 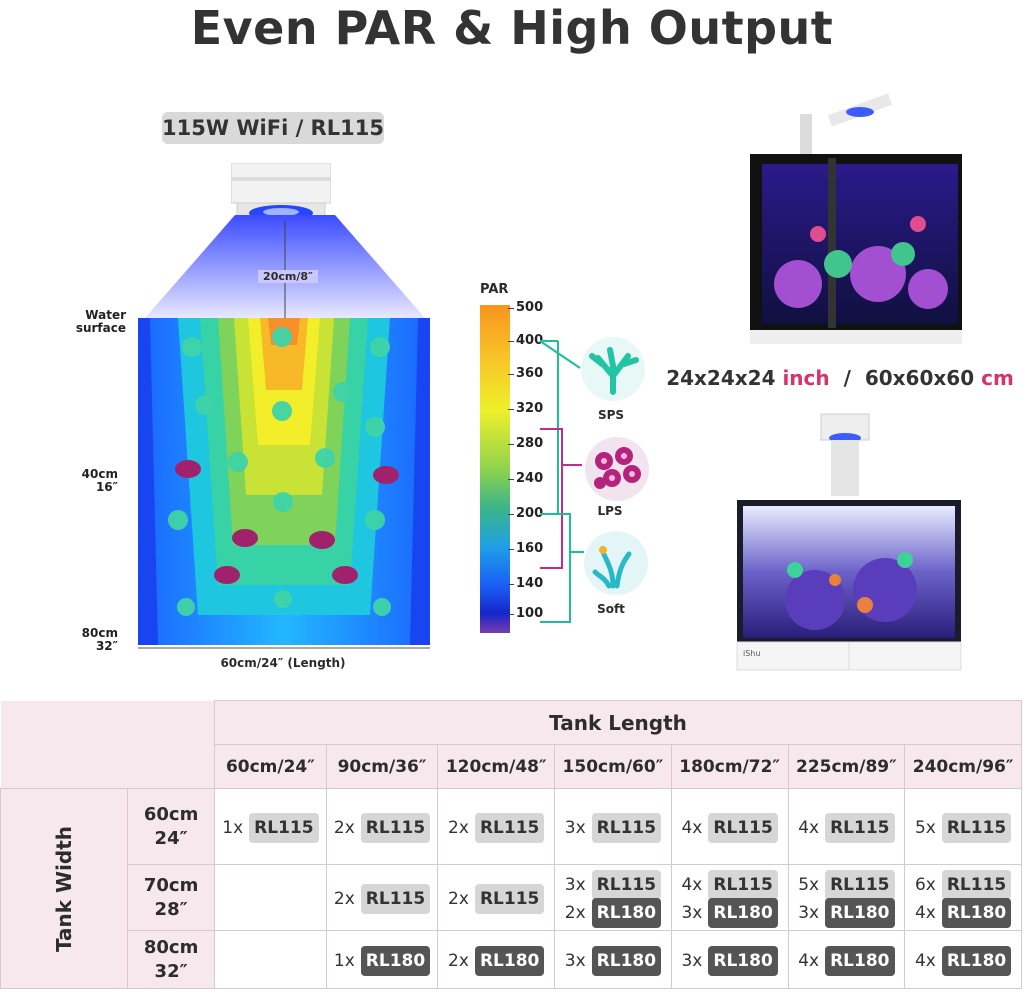 What do you see at coordinates (512, 28) in the screenshot?
I see `page-title: Even PAR & High Output` at bounding box center [512, 28].